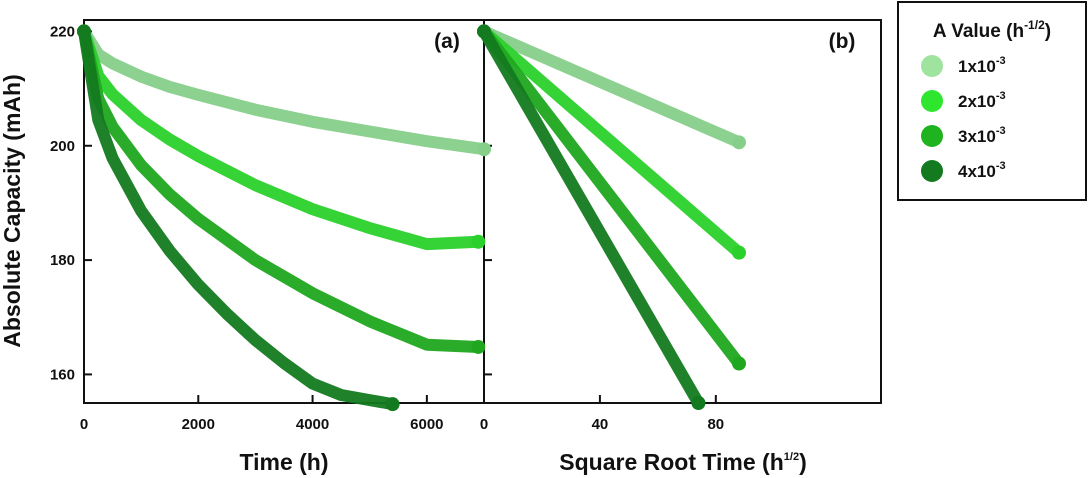  I want to click on legend-label-1: 1x10⁻³, so click(982, 65).